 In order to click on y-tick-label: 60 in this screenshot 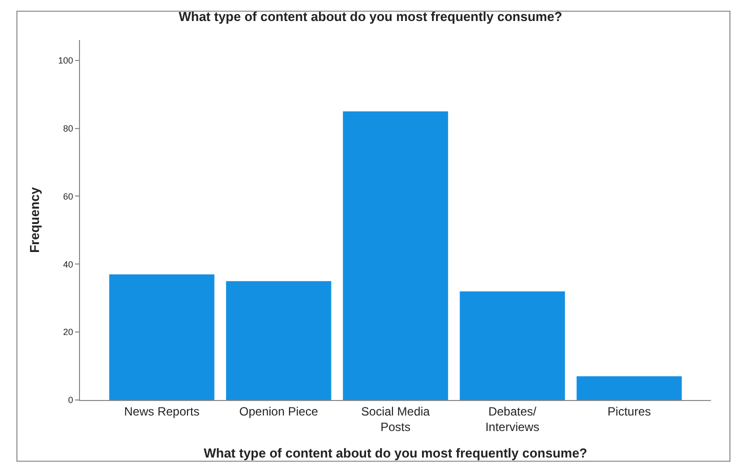, I will do `click(68, 196)`.